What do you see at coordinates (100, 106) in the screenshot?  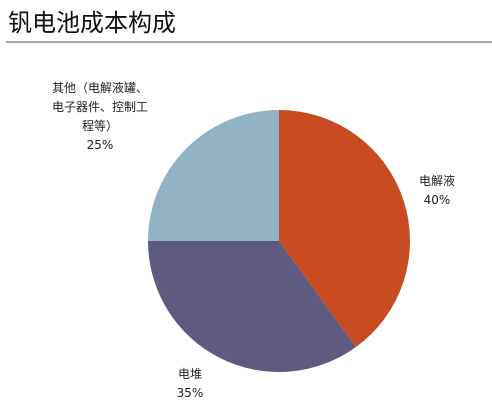 I see `slice-label: 其他（电解液罐、电子器件、控制工程等）` at bounding box center [100, 106].